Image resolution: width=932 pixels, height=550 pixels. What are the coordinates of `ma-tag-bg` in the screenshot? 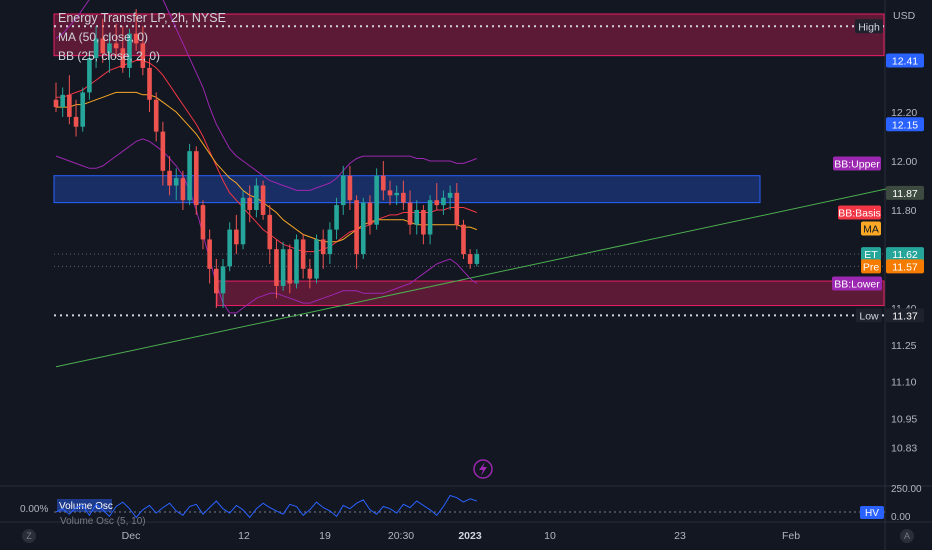 It's located at (871, 228).